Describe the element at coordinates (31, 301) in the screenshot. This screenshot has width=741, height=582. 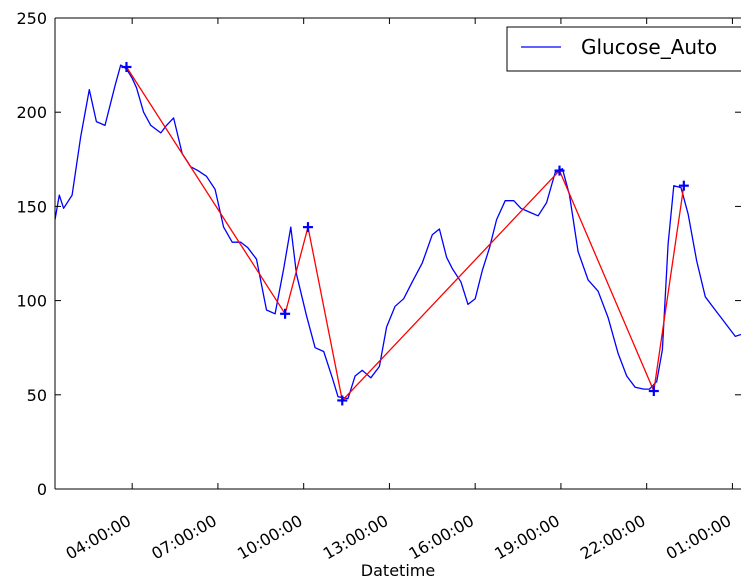
I see `y-tick-label: 100` at that location.